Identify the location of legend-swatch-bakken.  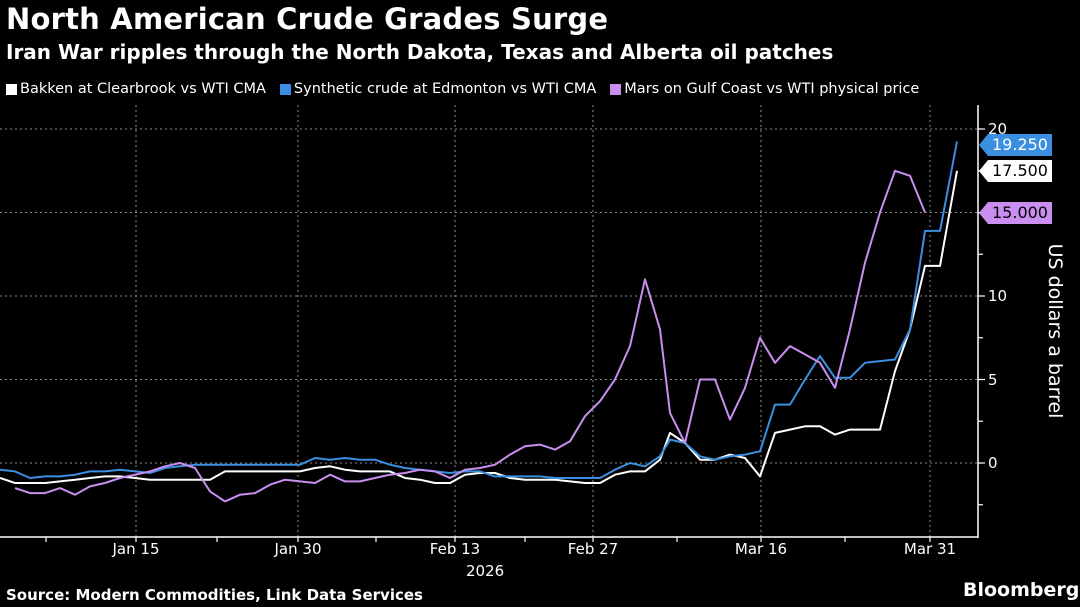
(11, 89).